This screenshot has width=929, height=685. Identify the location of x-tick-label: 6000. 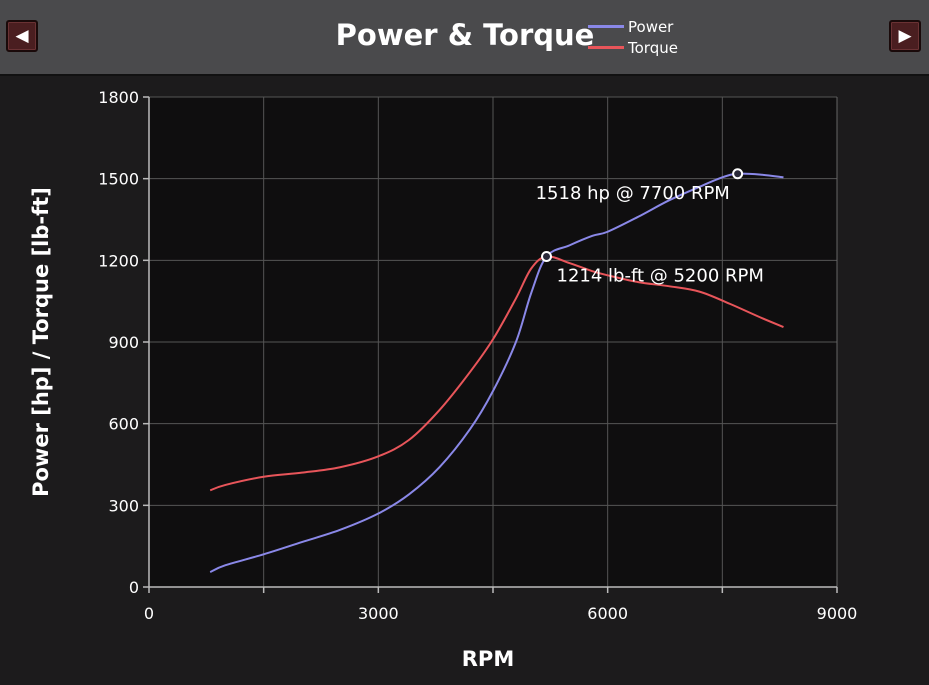
(607, 613).